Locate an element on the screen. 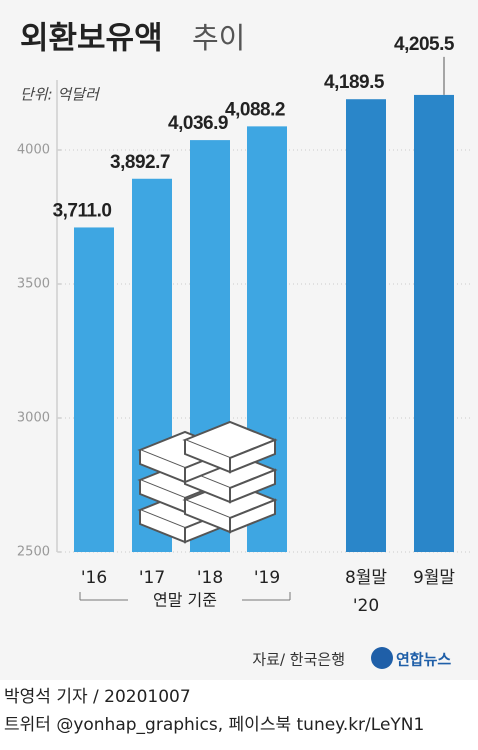 This screenshot has width=478, height=750. byline: 박영석 기자 / 20201007 is located at coordinates (97, 697).